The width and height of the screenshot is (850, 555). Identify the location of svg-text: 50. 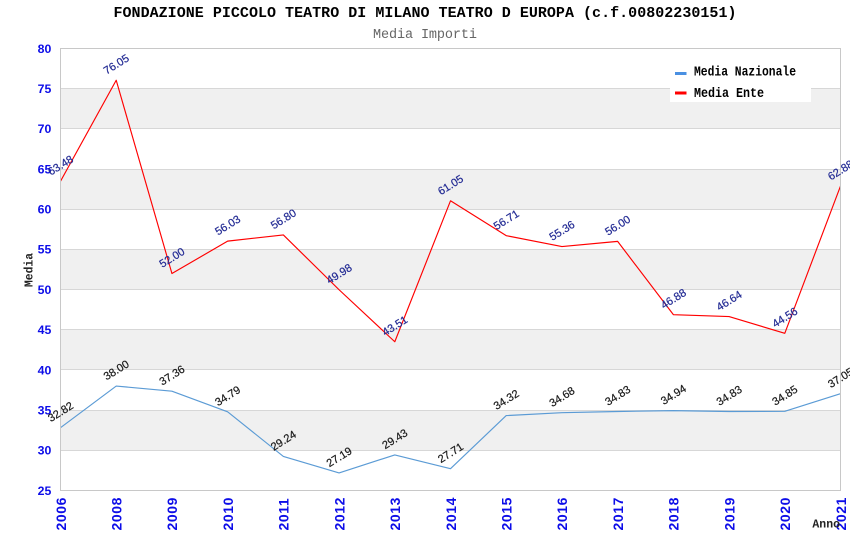
(45, 290).